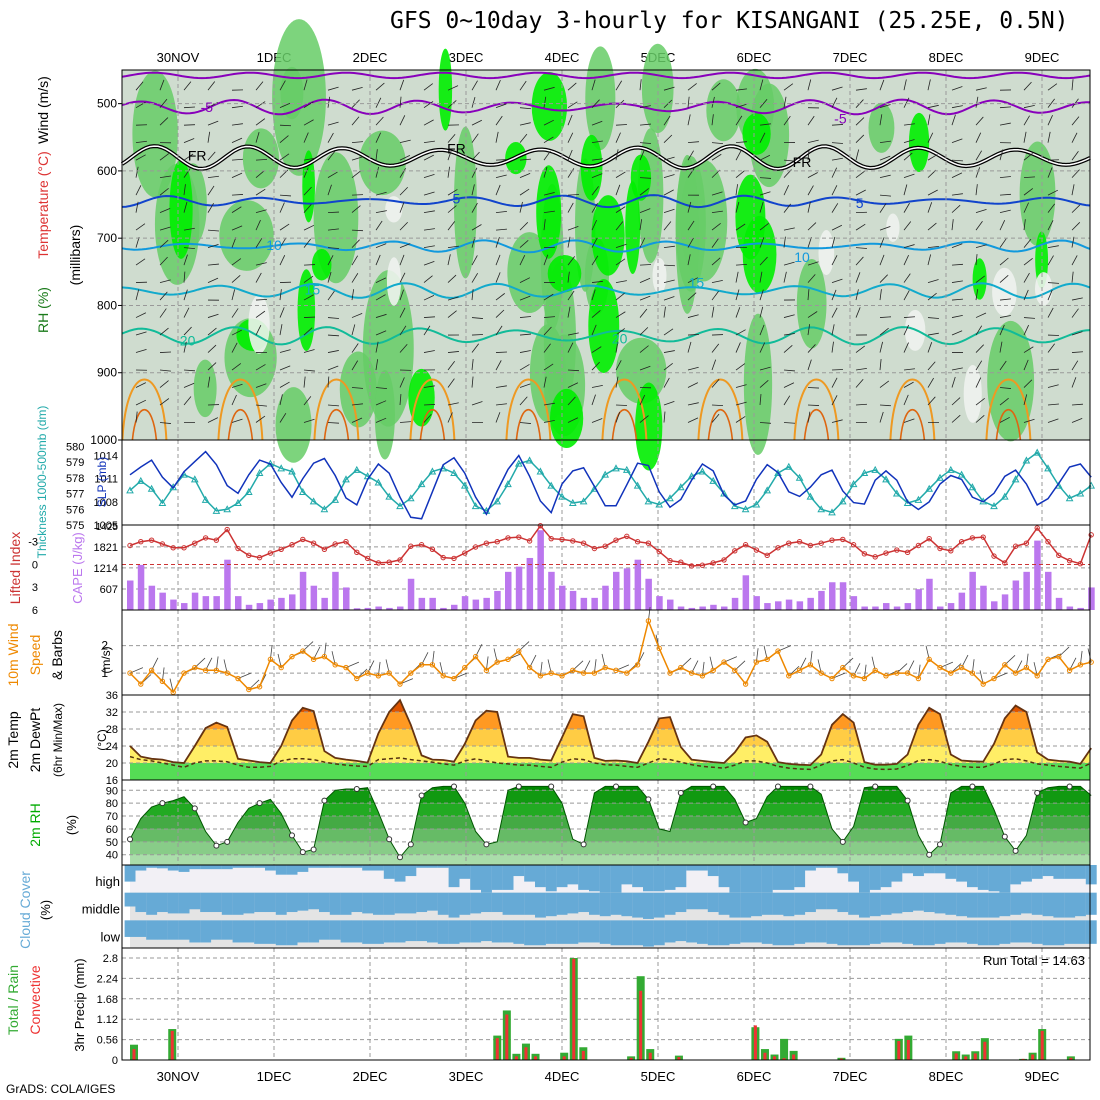 The width and height of the screenshot is (1100, 1100). I want to click on thickness-point, so click(346, 479).